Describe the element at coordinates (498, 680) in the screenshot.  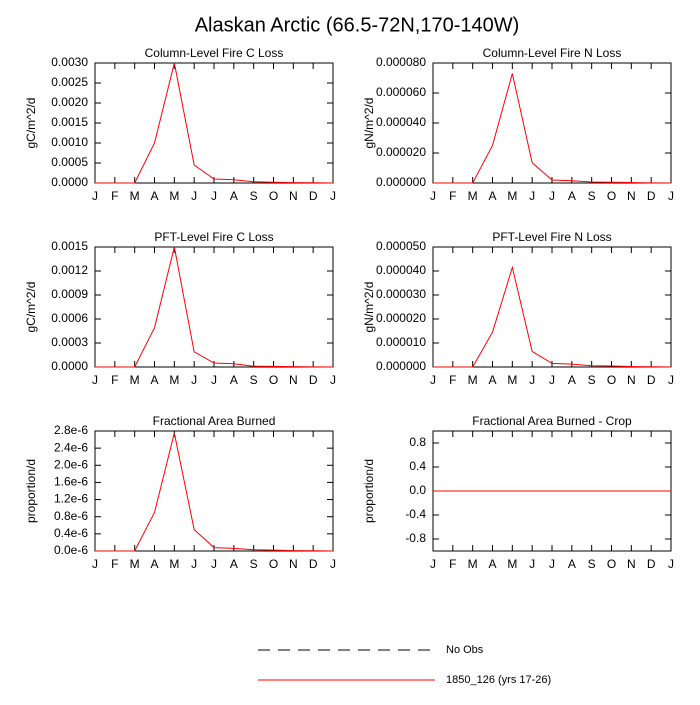
I see `legend-label: 1850_126 (yrs 17-26)` at that location.